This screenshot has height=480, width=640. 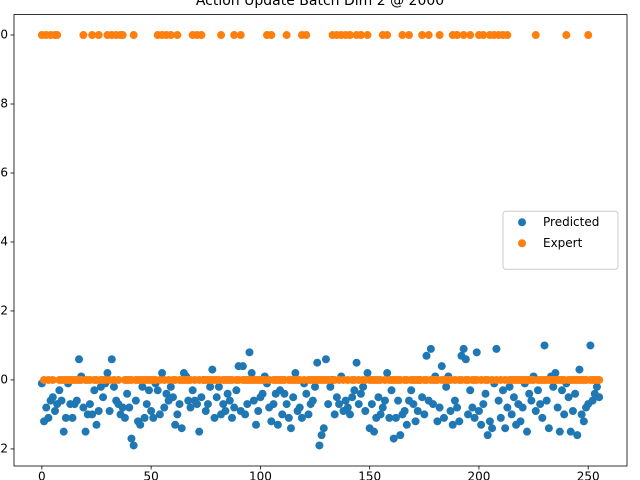 What do you see at coordinates (4, 379) in the screenshot?
I see `y-tick-label: 0.0` at bounding box center [4, 379].